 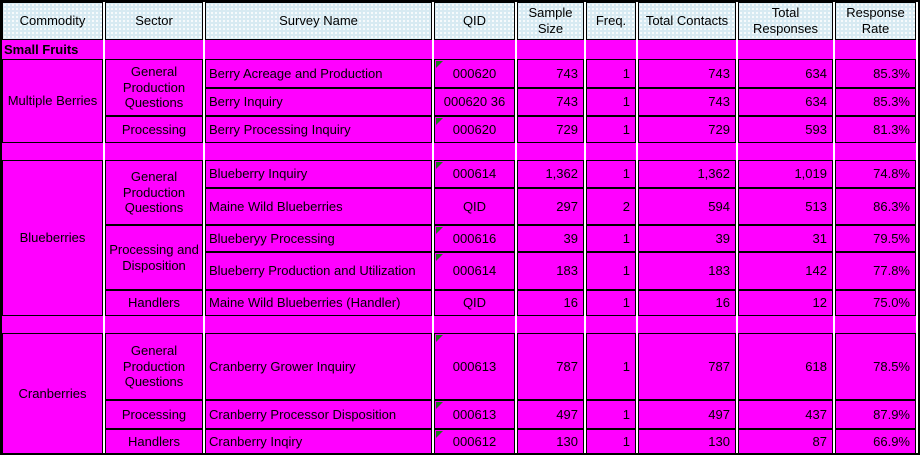 What do you see at coordinates (550, 129) in the screenshot?
I see `cell-sample-size: 729` at bounding box center [550, 129].